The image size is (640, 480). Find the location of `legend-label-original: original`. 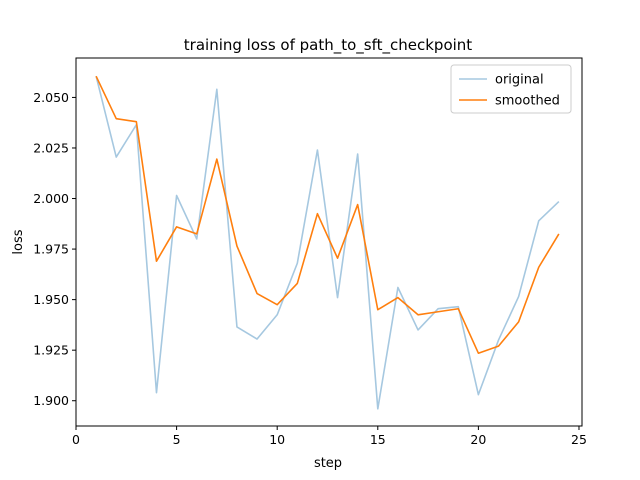

legend-label-original: original is located at coordinates (519, 80).